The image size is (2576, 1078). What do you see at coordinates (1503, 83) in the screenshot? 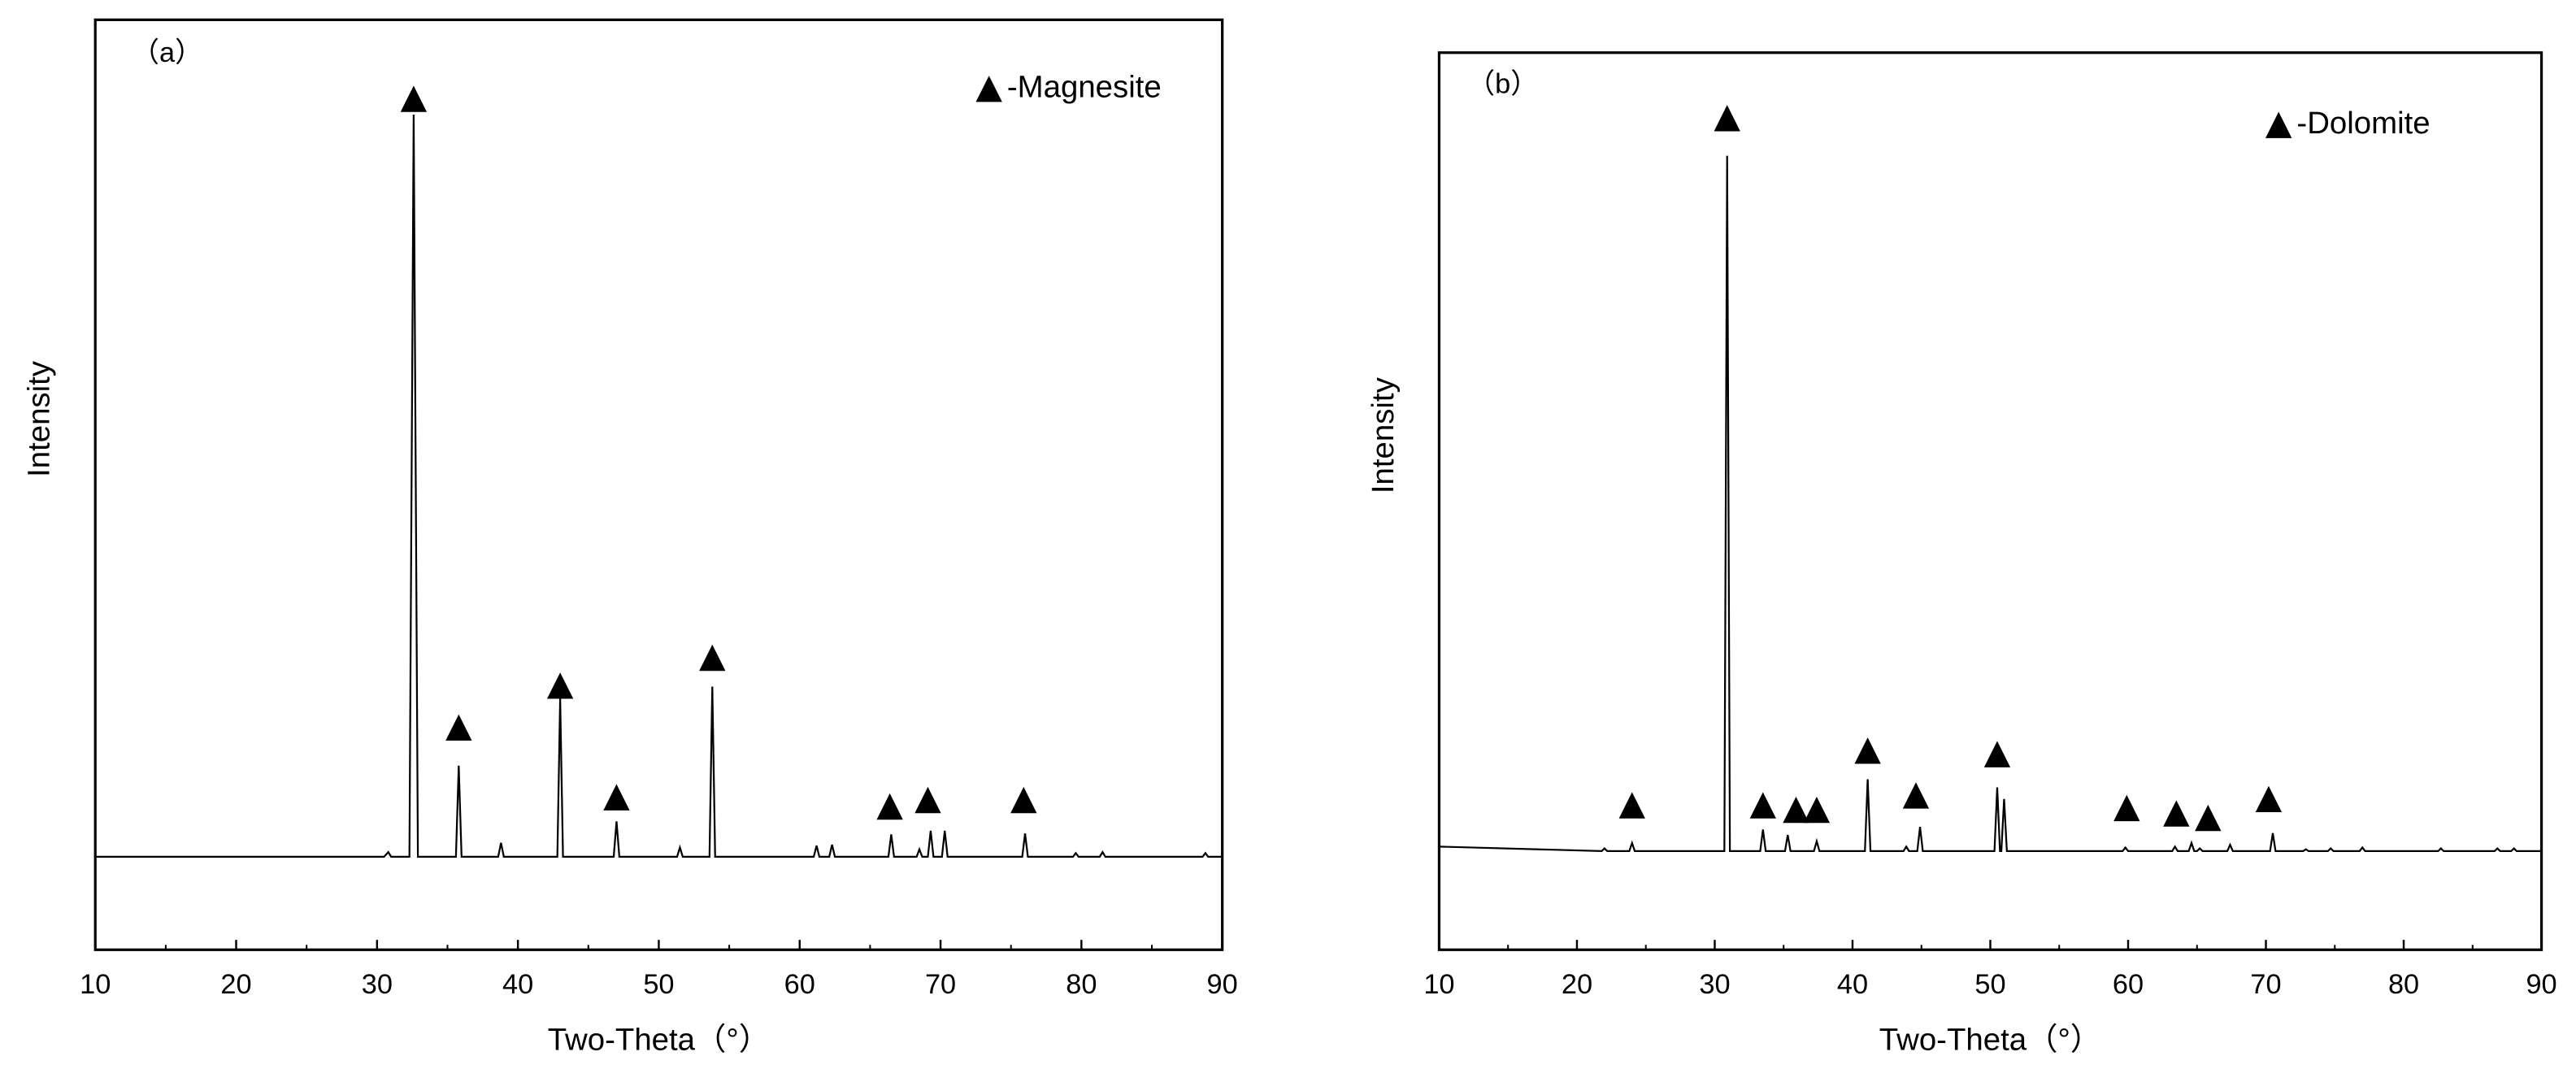
I see `panel-label: （b）` at bounding box center [1503, 83].